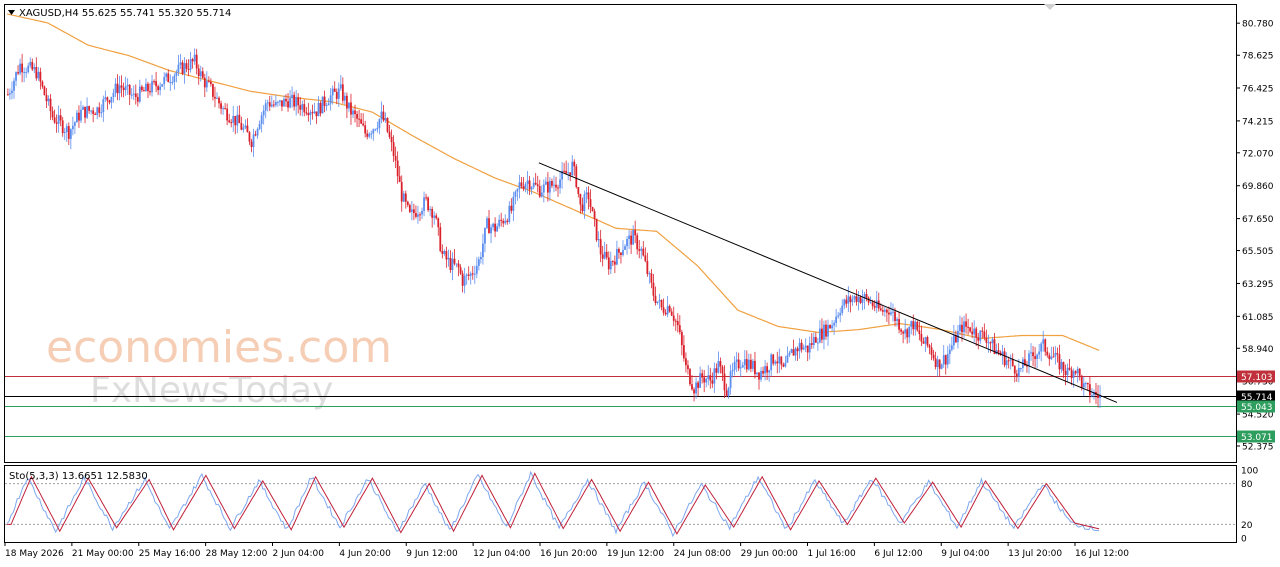  I want to click on time-tick-label: 2 Jun 04:00, so click(299, 554).